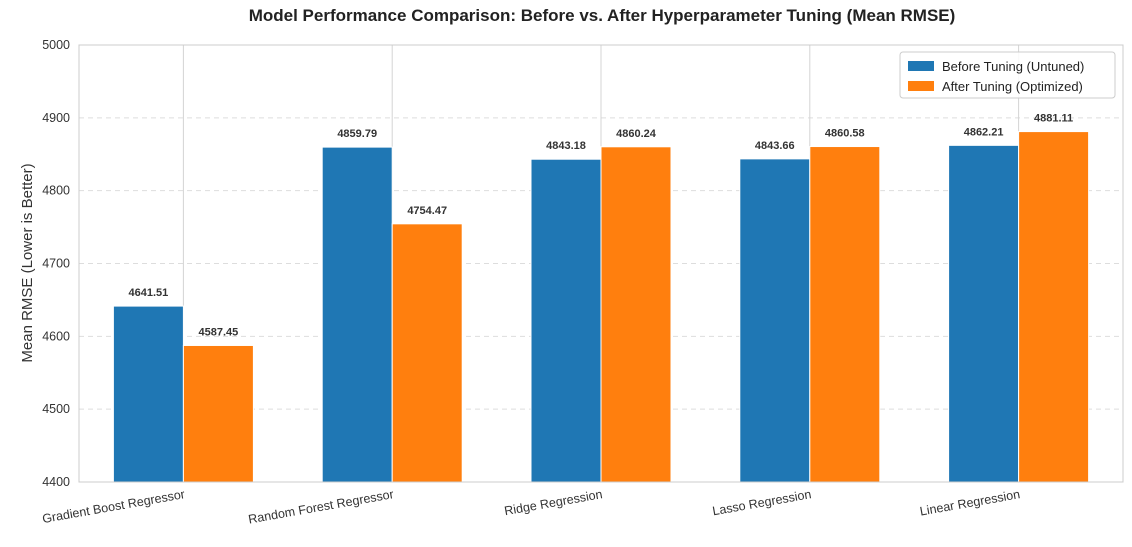  What do you see at coordinates (775, 146) in the screenshot?
I see `data-label: 4843.66` at bounding box center [775, 146].